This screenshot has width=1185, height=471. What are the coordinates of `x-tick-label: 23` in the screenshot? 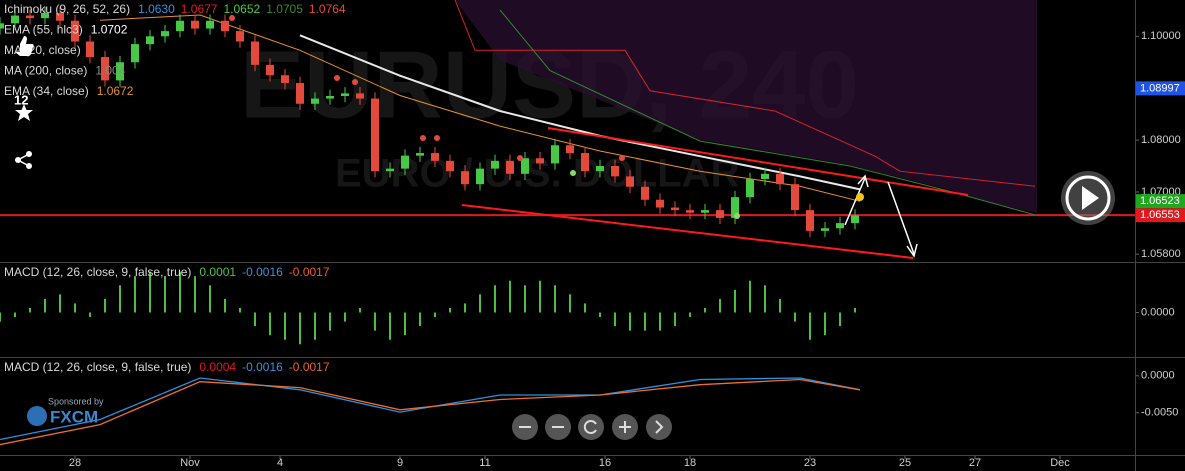 It's located at (810, 463).